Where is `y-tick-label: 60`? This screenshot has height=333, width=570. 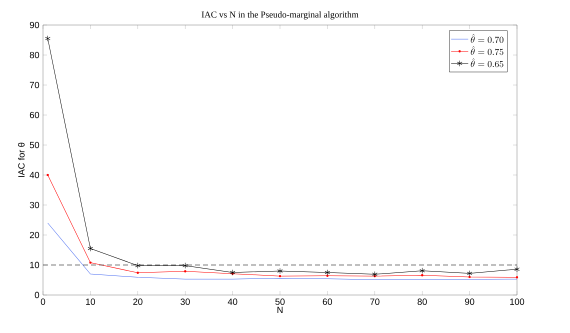 y-tick-label: 60 is located at coordinates (35, 115).